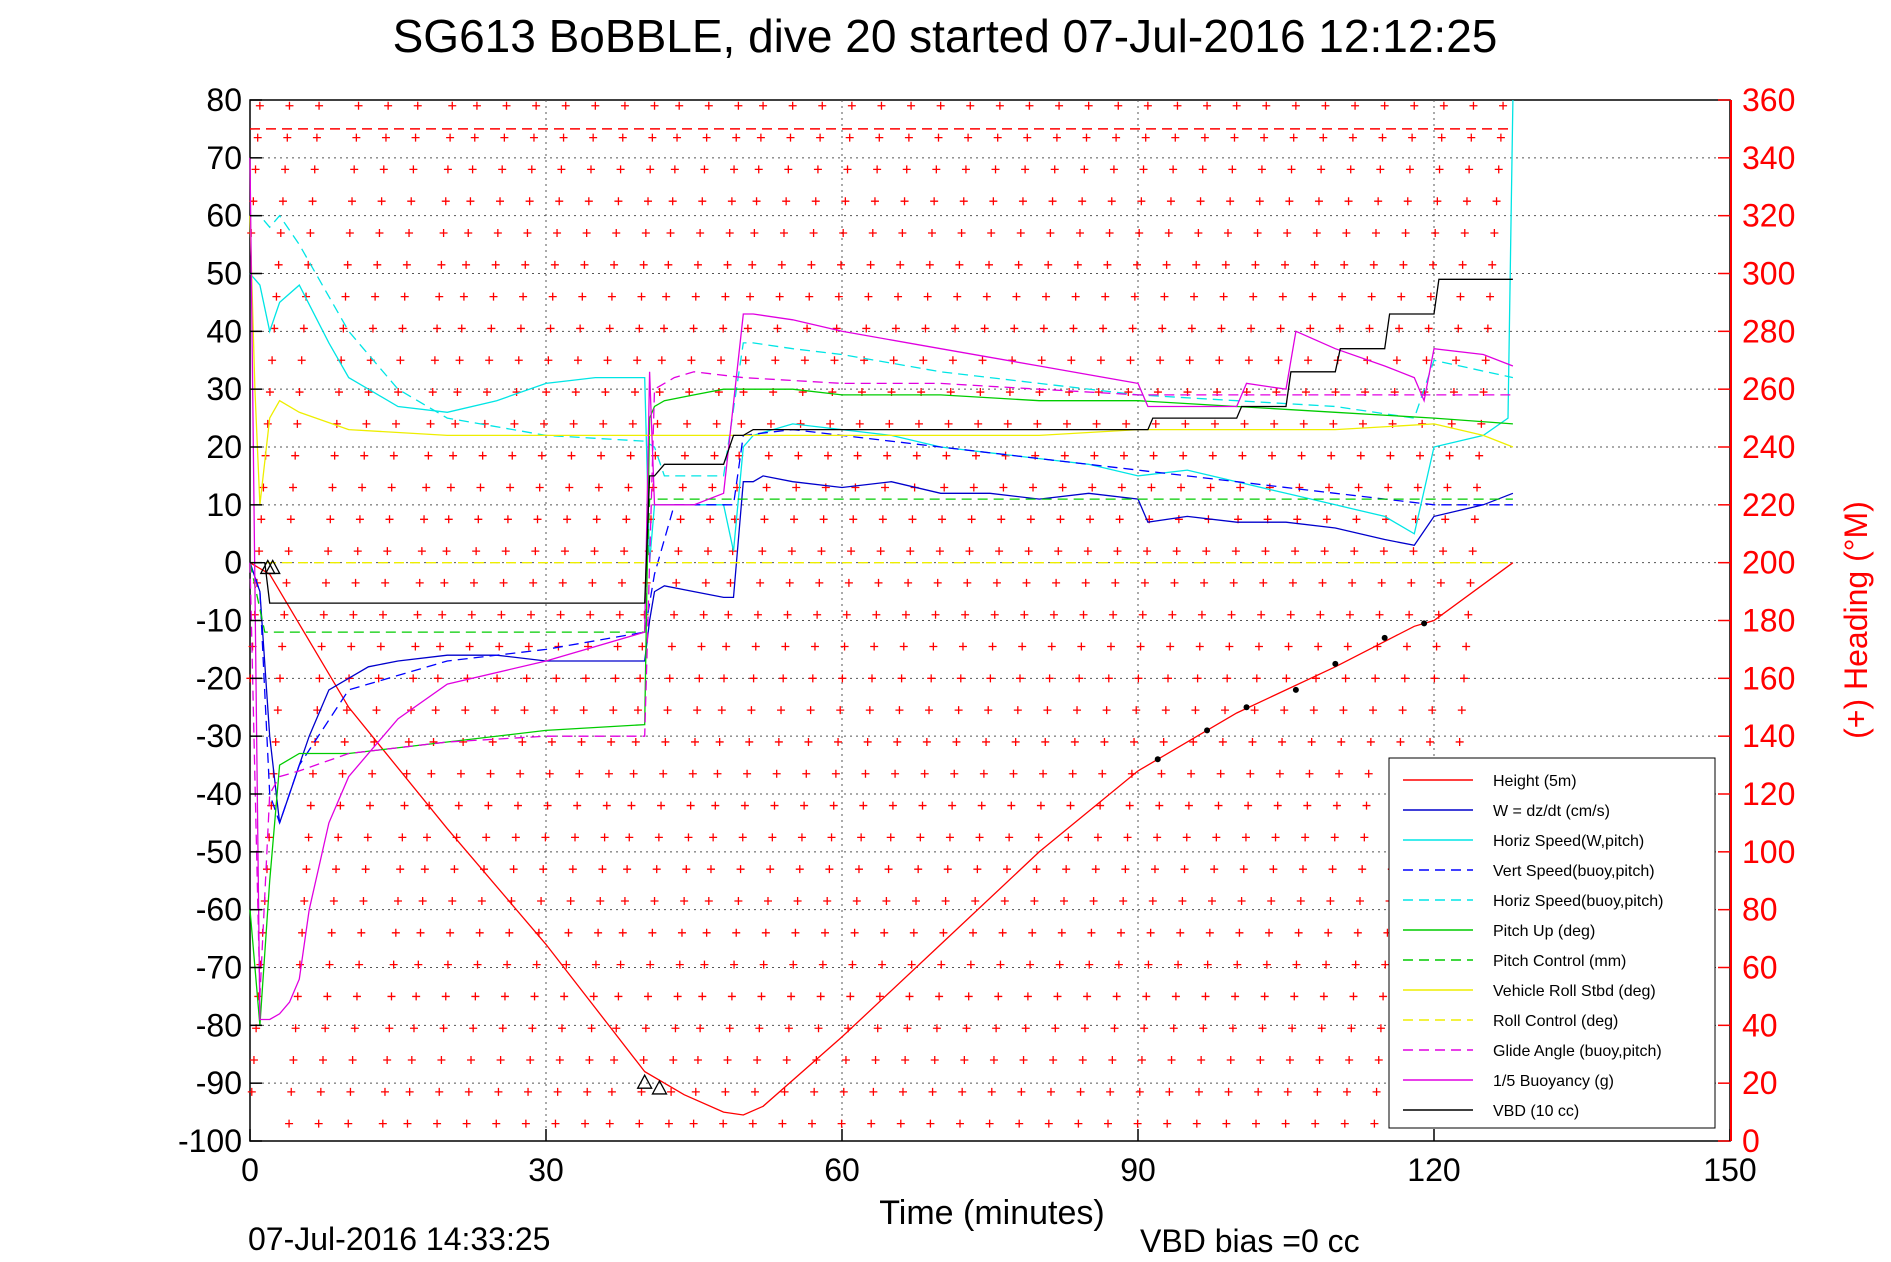  I want to click on x-tick-label: 120, so click(1433, 1170).